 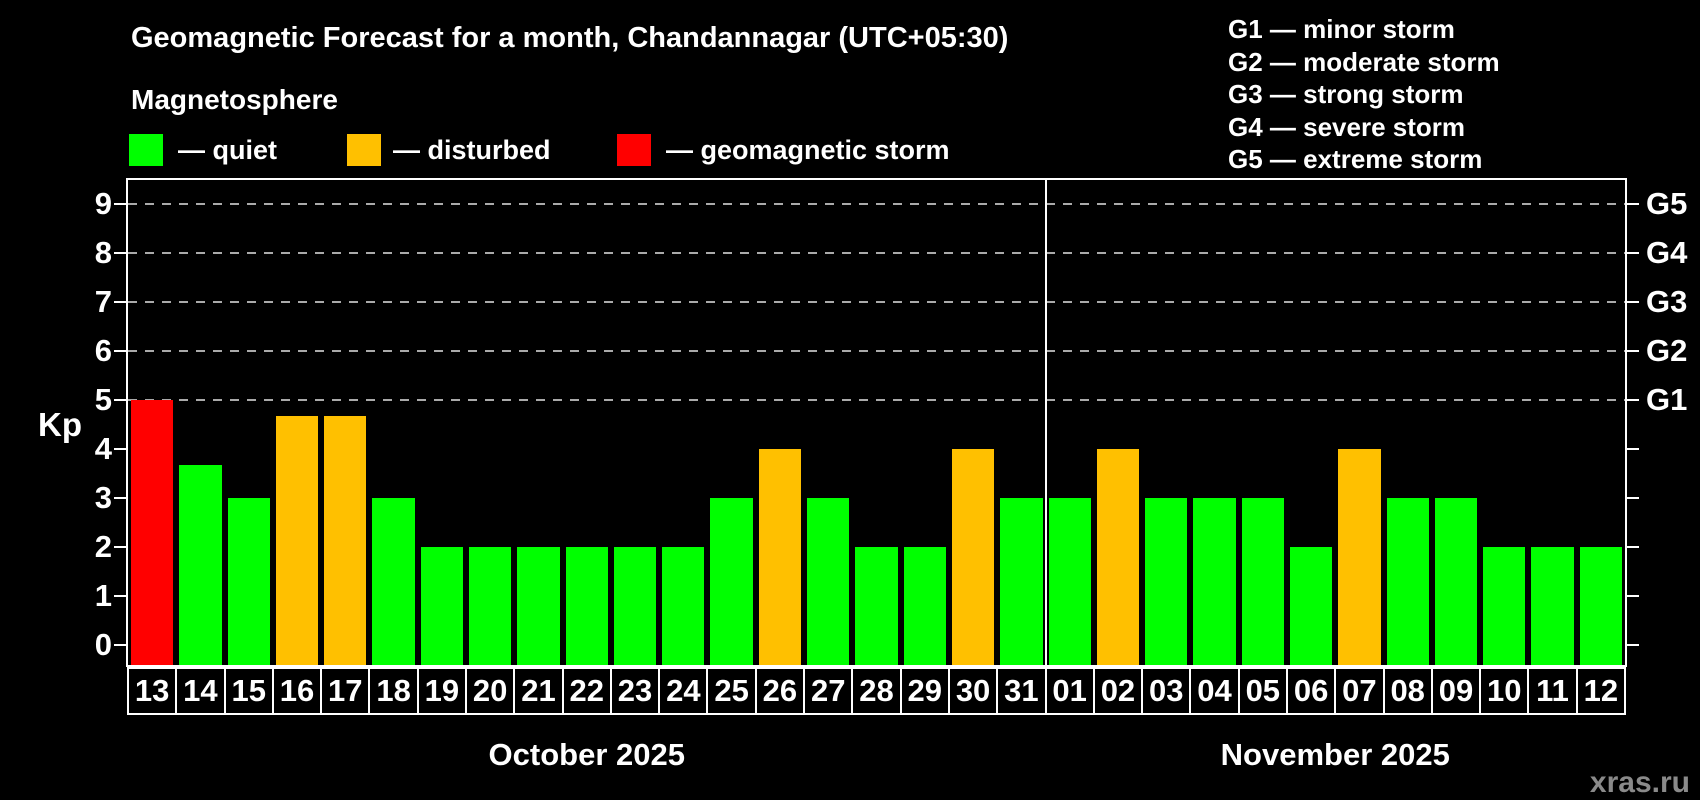 What do you see at coordinates (1262, 691) in the screenshot?
I see `day-label-05: 05` at bounding box center [1262, 691].